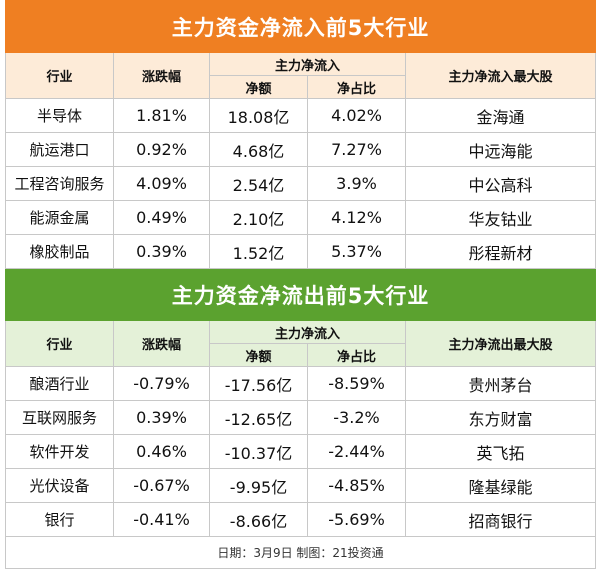 The width and height of the screenshot is (600, 569). I want to click on net-cell: -17.56亿, so click(258, 383).